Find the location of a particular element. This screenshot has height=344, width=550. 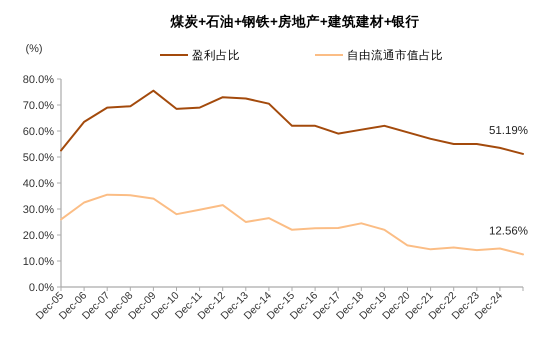

legend-label: 盈利占比 is located at coordinates (216, 55).